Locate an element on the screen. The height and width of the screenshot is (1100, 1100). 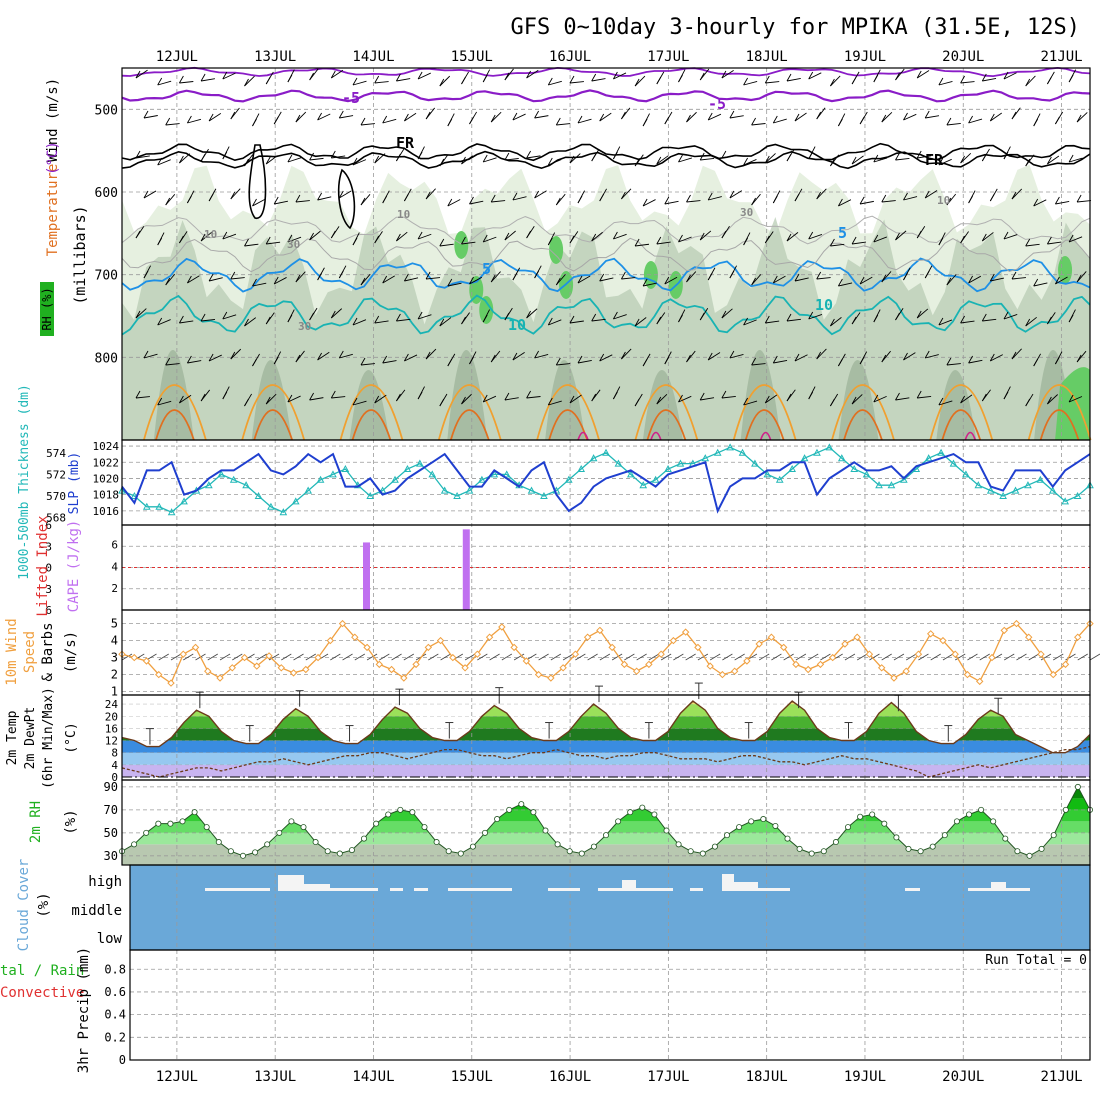
temp-tick-label: 24 is located at coordinates (112, 704).